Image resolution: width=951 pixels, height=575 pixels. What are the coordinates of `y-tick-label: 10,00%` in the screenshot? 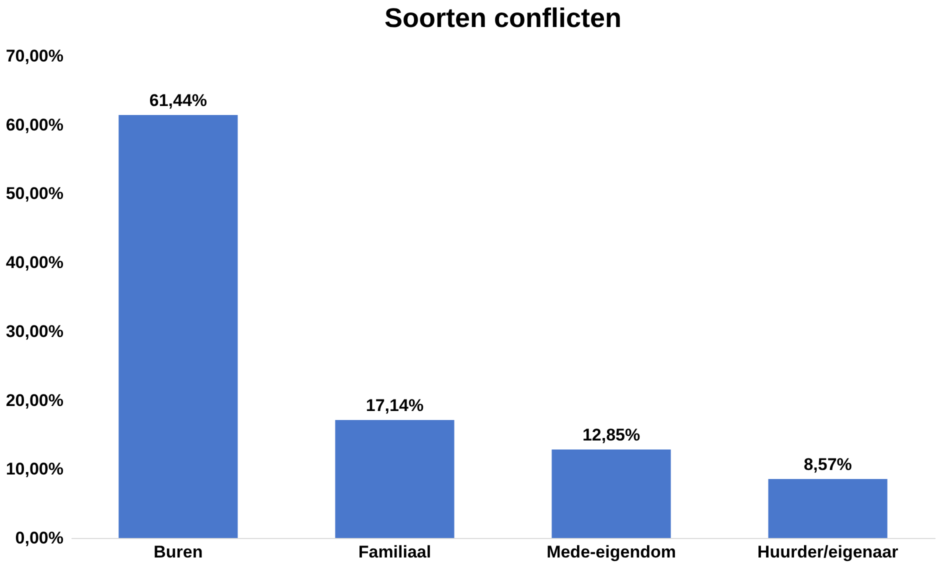 It's located at (35, 469).